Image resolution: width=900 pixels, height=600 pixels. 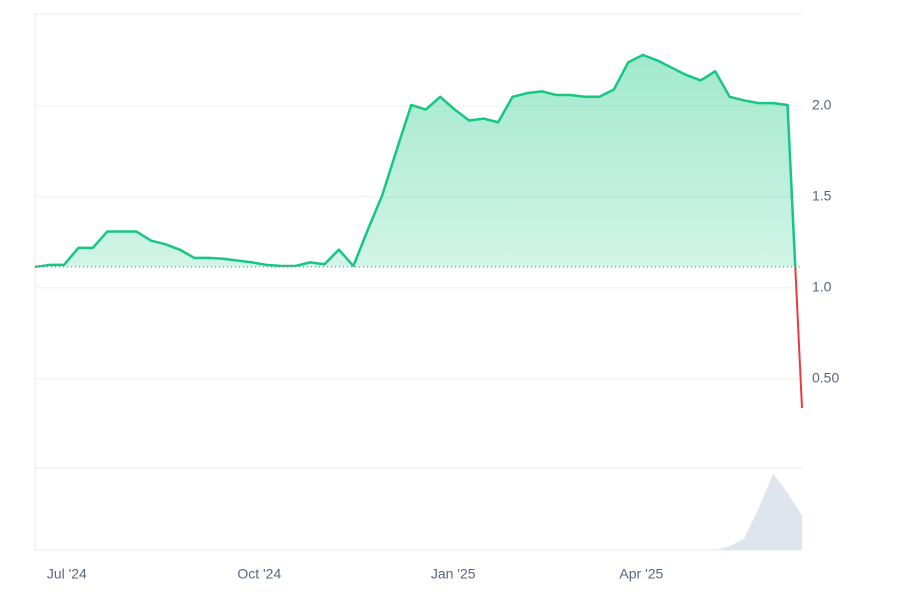 I want to click on x-tick-label: Oct '24, so click(x=259, y=574).